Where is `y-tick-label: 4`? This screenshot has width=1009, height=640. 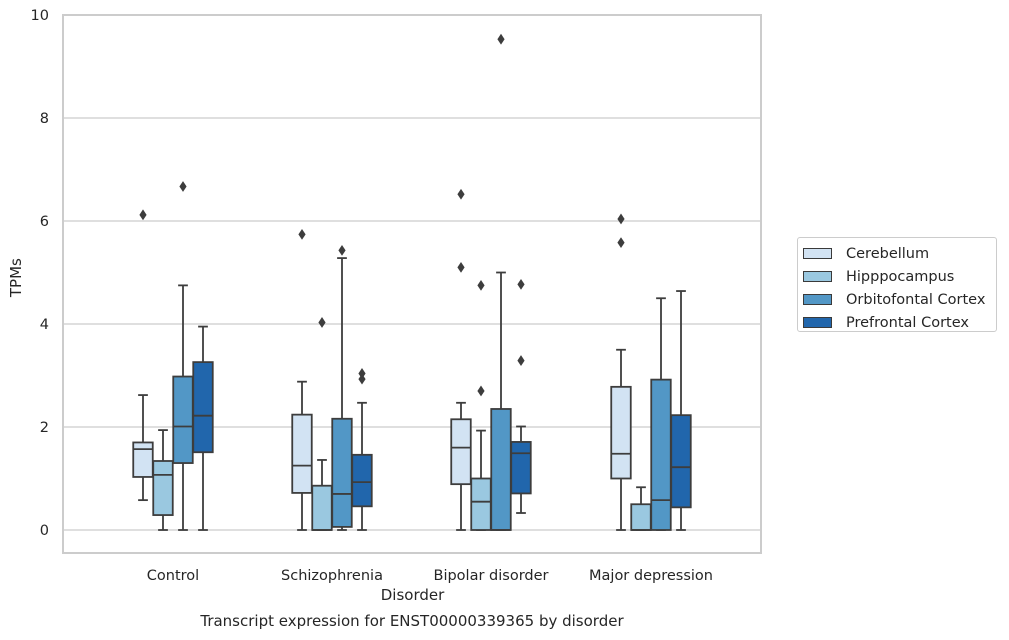 y-tick-label: 4 is located at coordinates (44, 325).